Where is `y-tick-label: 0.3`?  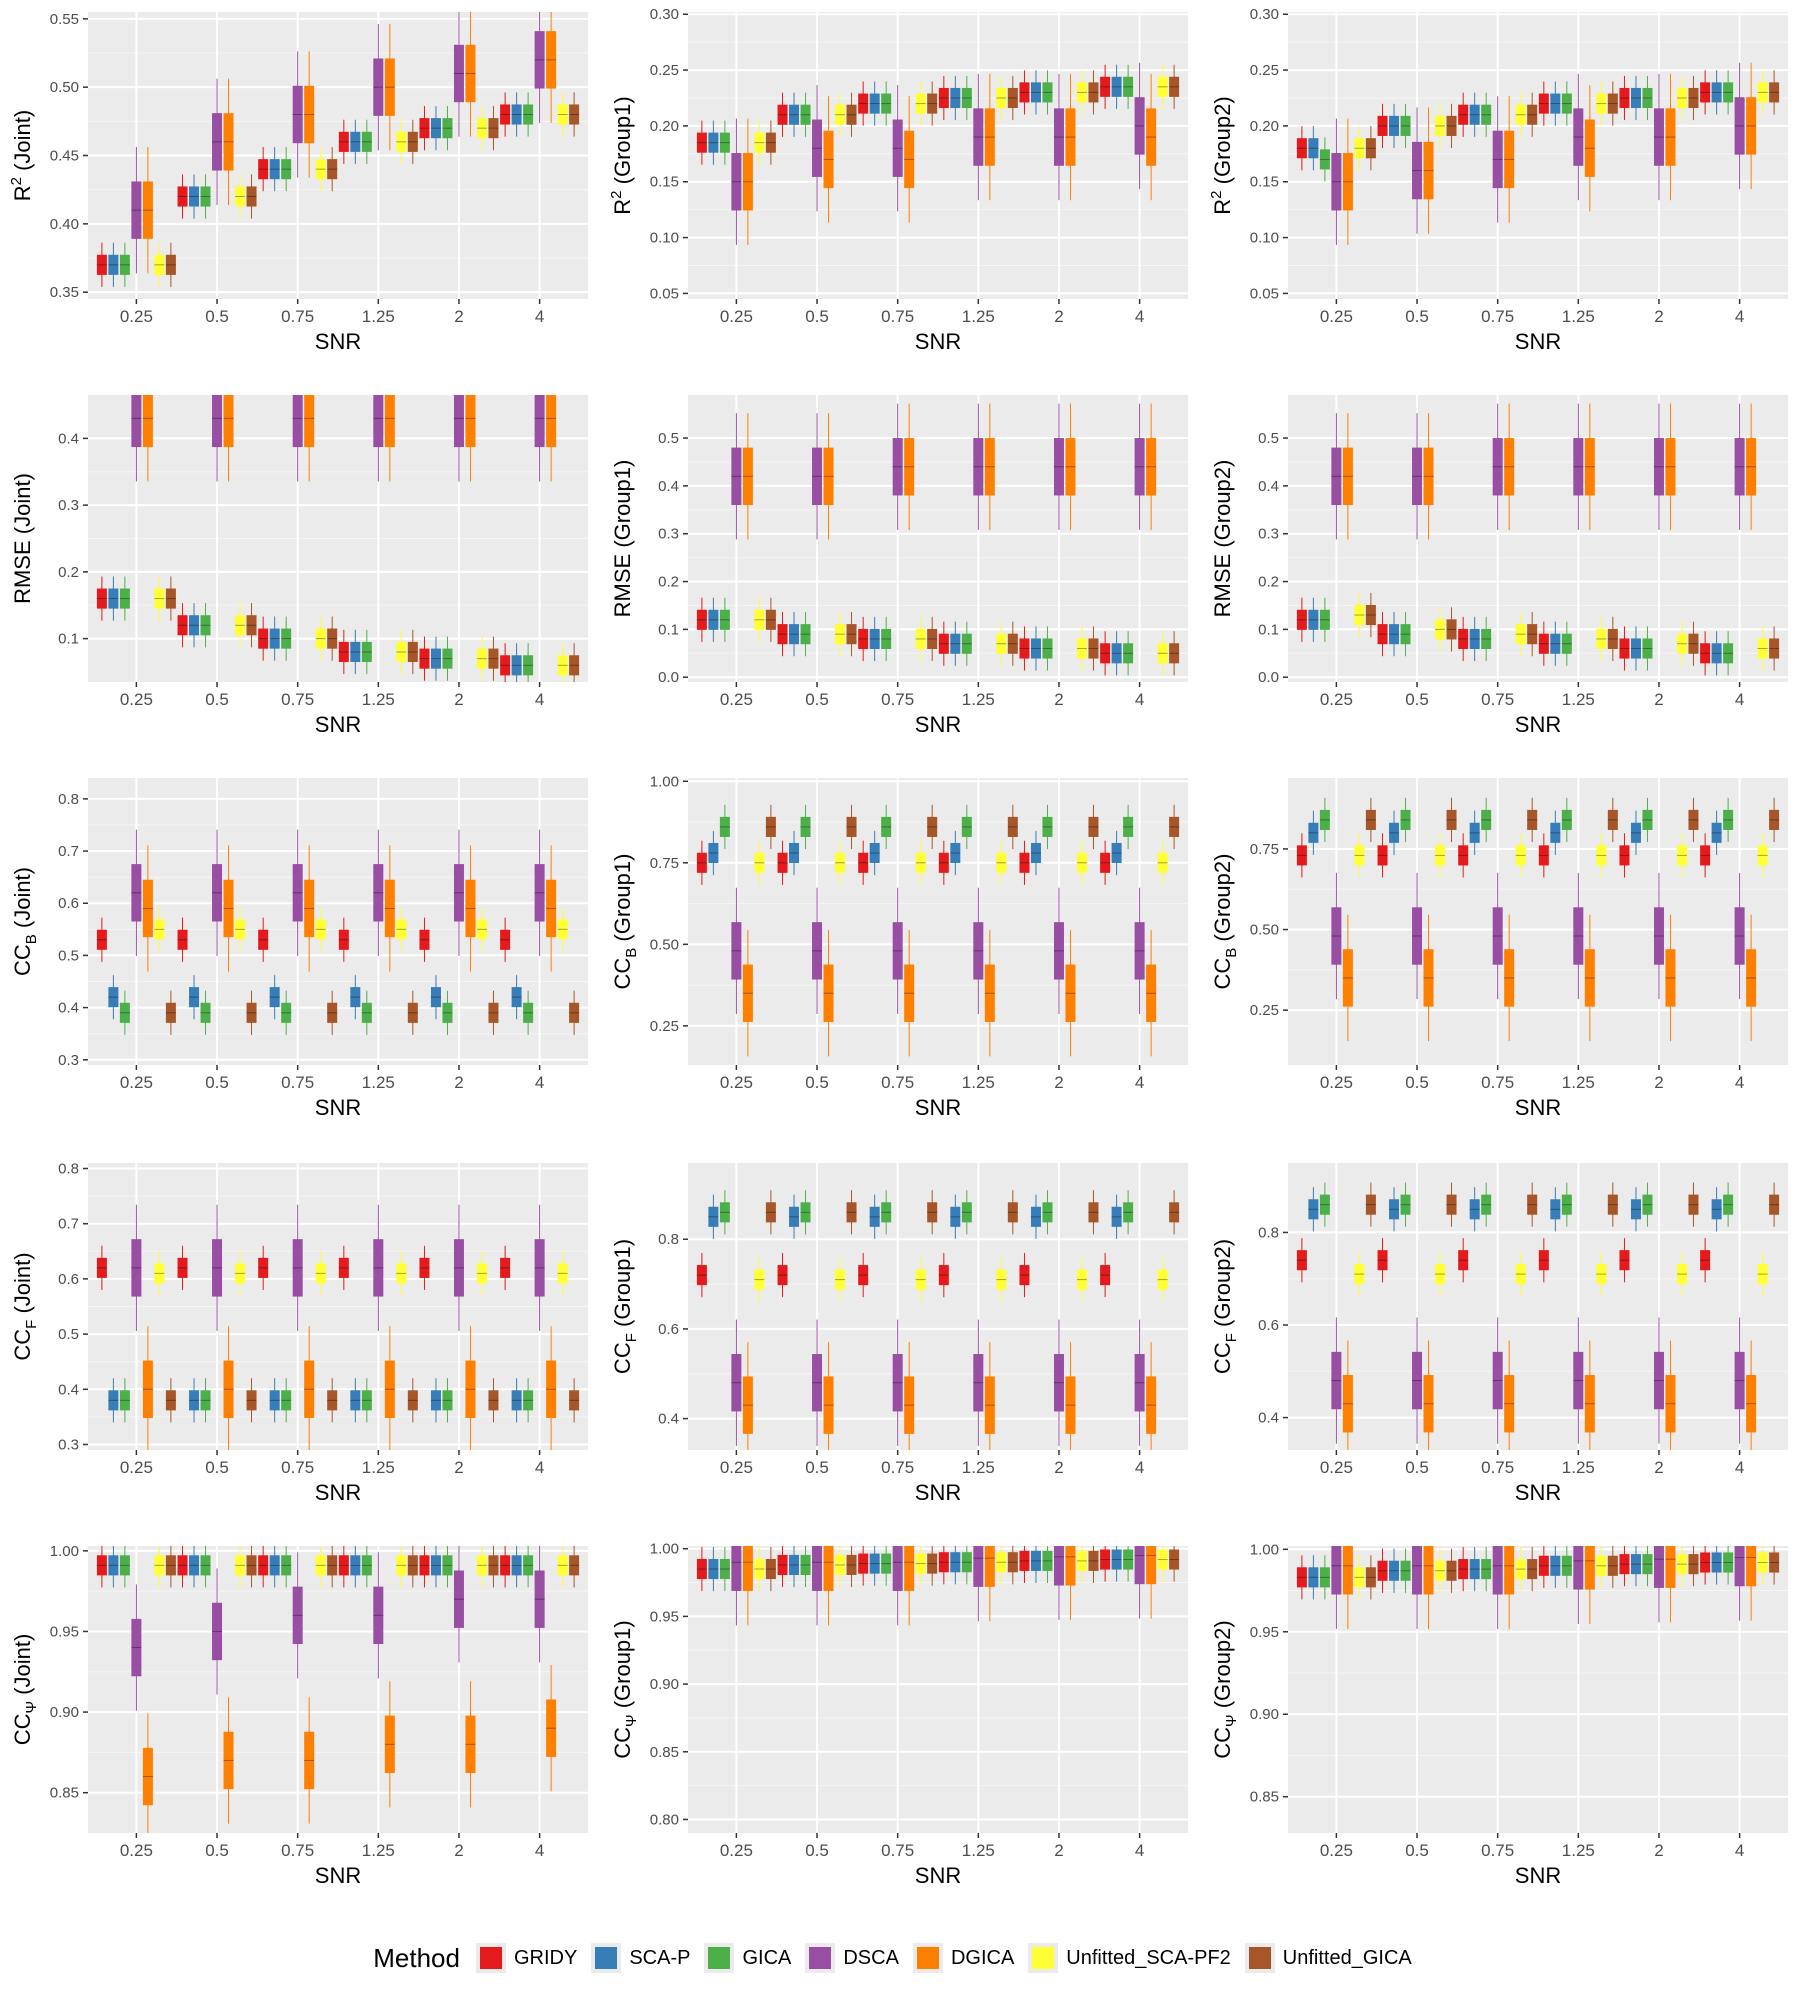
y-tick-label: 0.3 is located at coordinates (1268, 534).